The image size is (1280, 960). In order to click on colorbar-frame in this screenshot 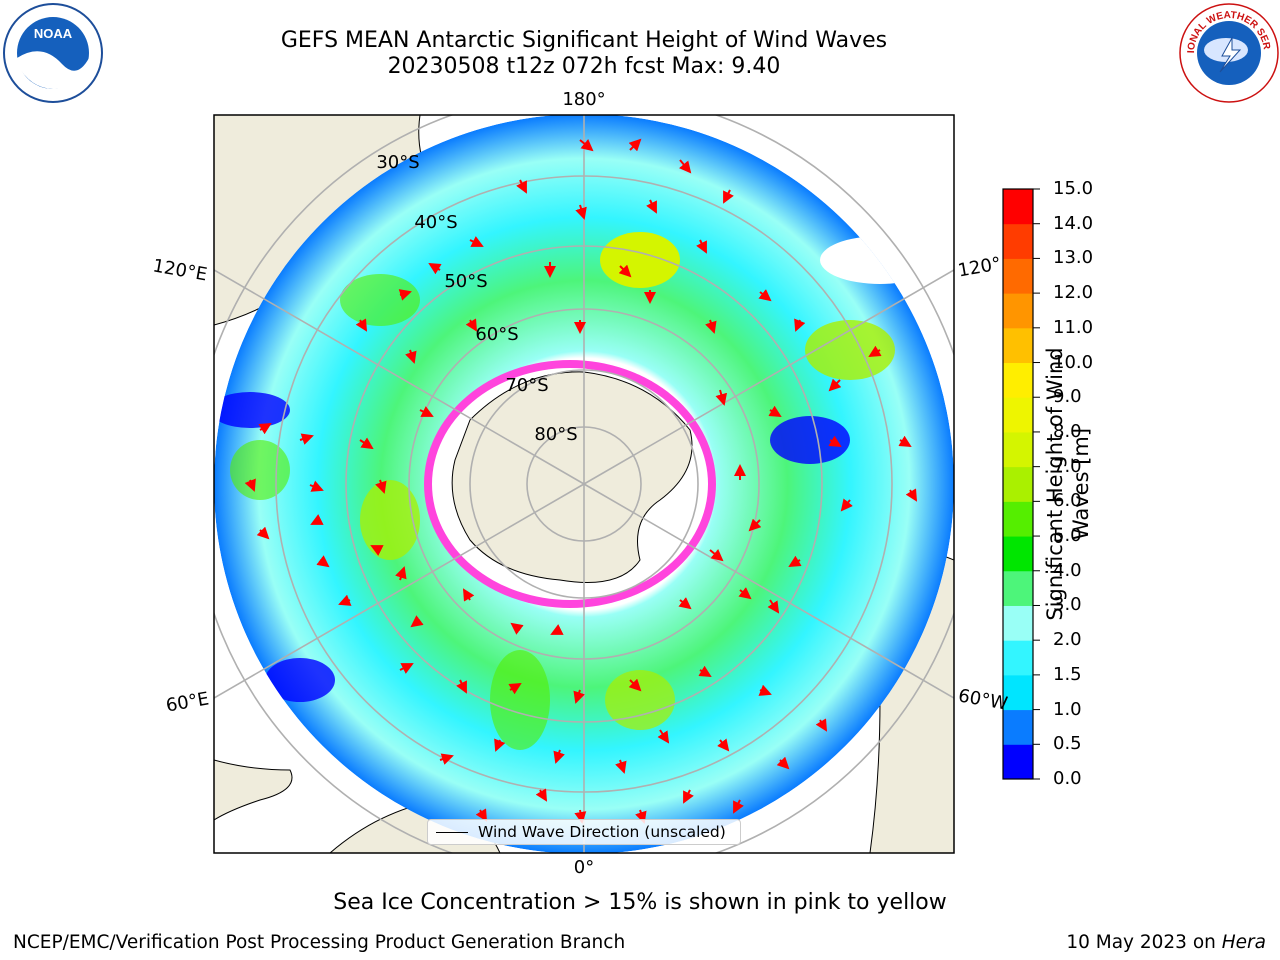, I will do `click(1018, 484)`.